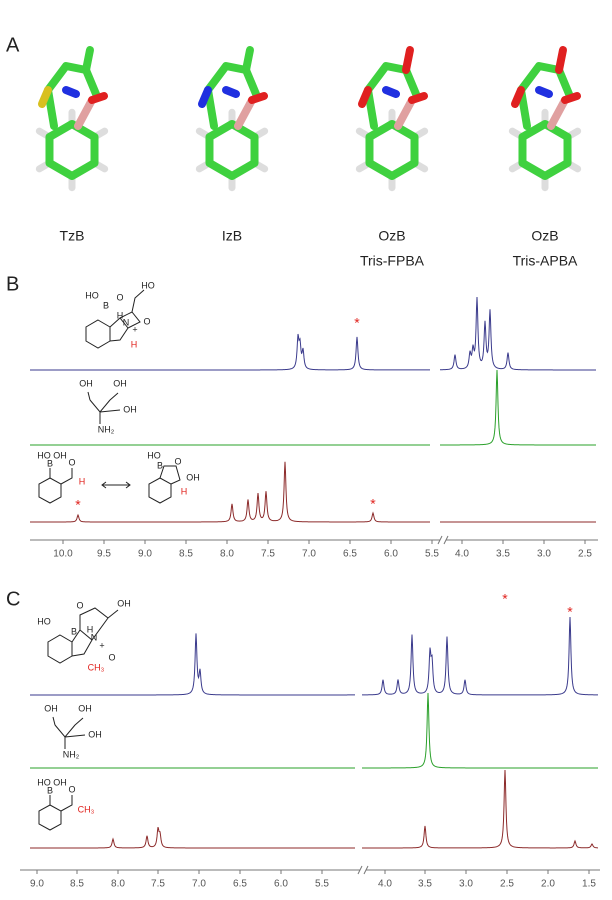 The width and height of the screenshot is (612, 900). I want to click on tick-label: 3.5, so click(425, 884).